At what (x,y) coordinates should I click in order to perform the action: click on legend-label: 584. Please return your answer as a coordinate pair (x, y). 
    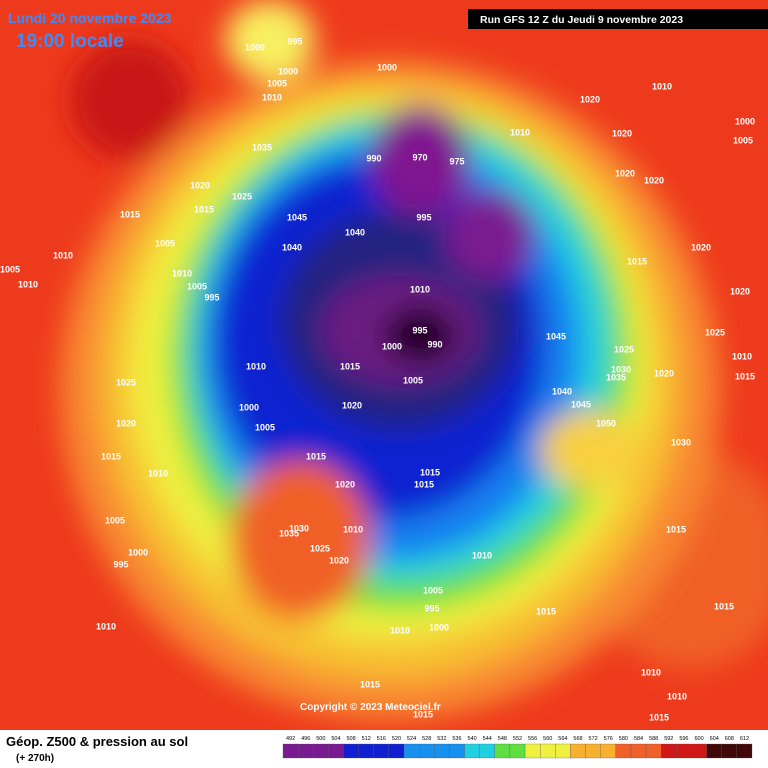
    Looking at the image, I should click on (638, 739).